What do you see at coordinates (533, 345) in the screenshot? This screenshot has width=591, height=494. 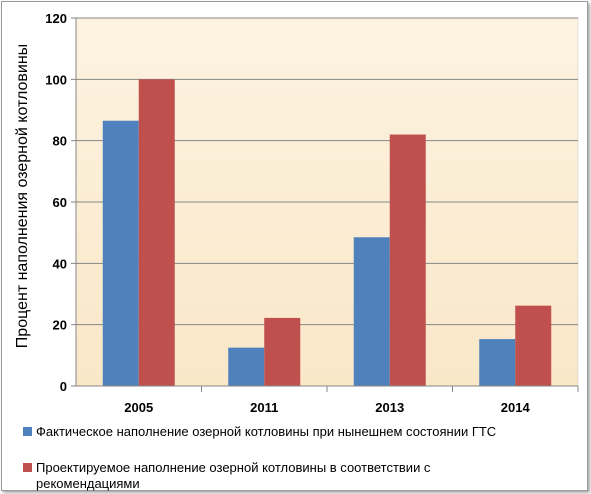 I see `bar-projected-2014` at bounding box center [533, 345].